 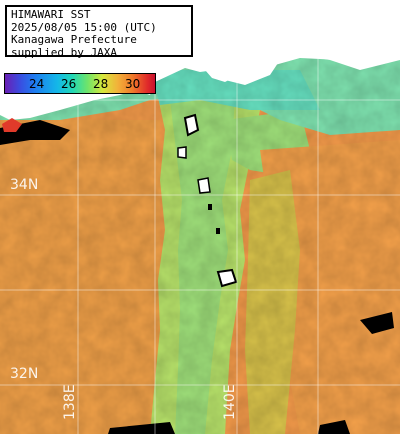 I want to click on land-miura-peninsula, so click(x=222, y=68).